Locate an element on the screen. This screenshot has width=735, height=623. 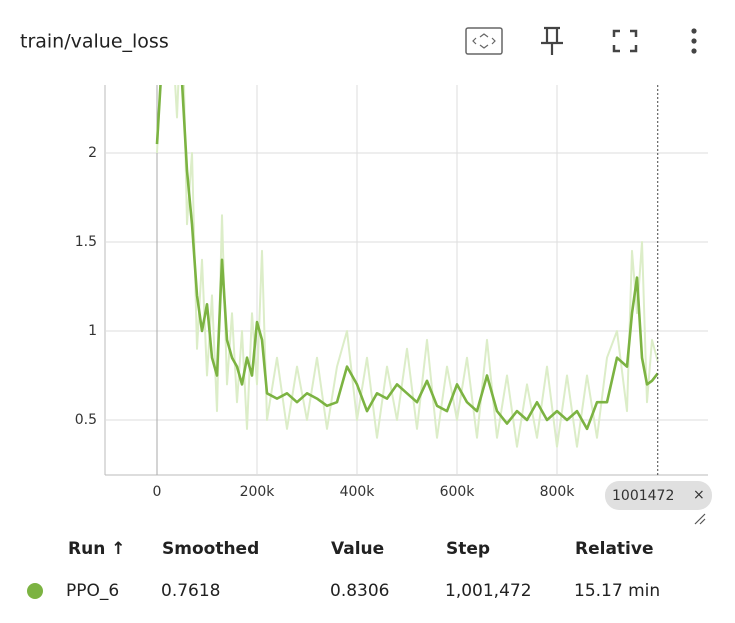
table-cell: 15.17 min is located at coordinates (617, 591).